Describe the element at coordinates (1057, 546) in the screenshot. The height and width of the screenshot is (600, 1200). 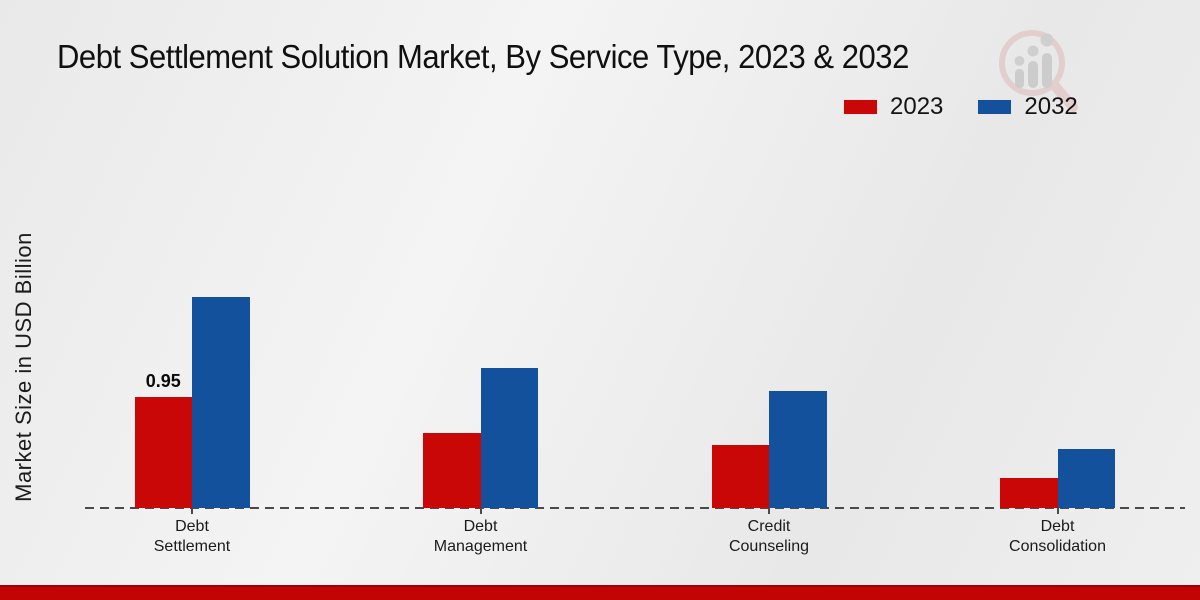
I see `category-label-line: Consolidation` at that location.